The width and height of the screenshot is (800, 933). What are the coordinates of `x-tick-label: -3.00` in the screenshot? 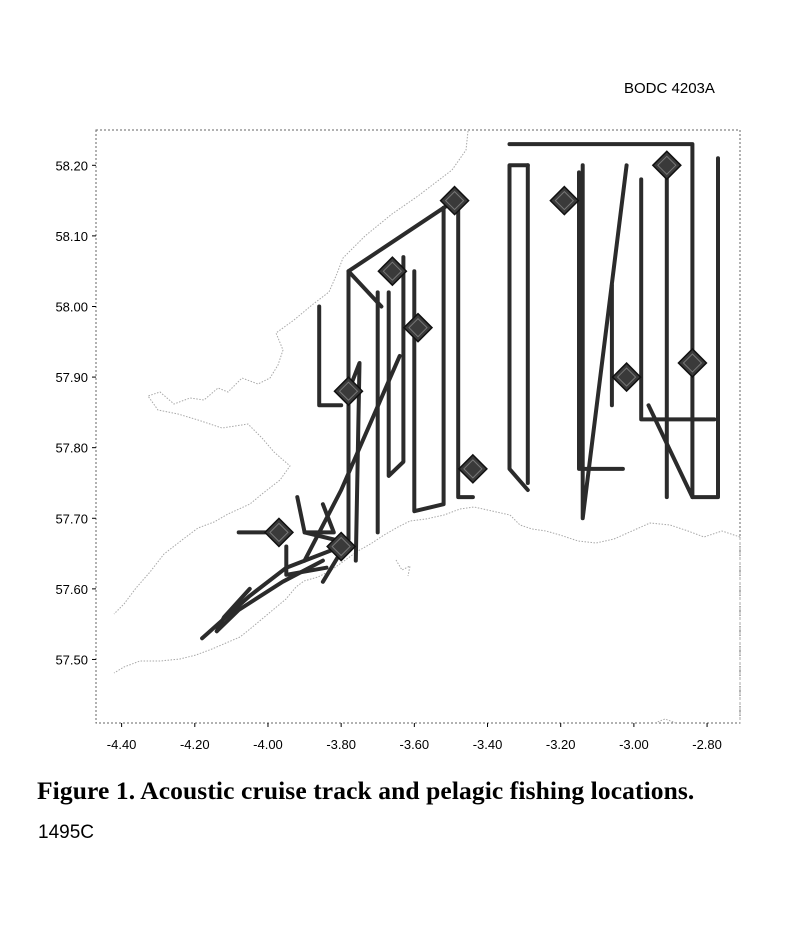 It's located at (634, 744).